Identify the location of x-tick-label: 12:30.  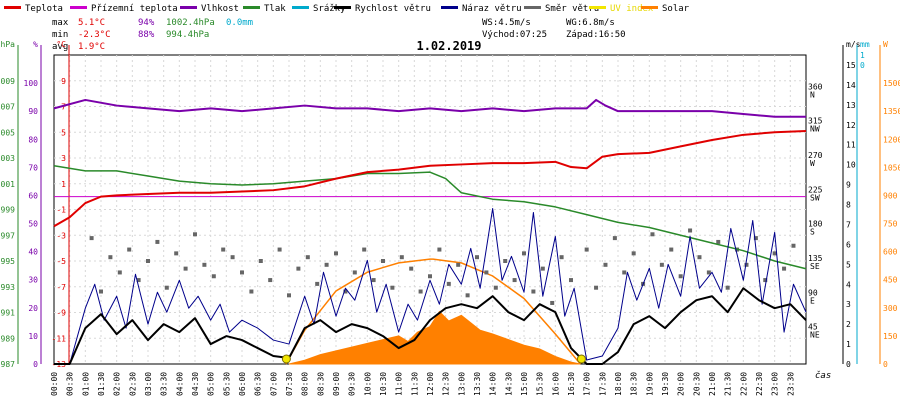
(446, 384).